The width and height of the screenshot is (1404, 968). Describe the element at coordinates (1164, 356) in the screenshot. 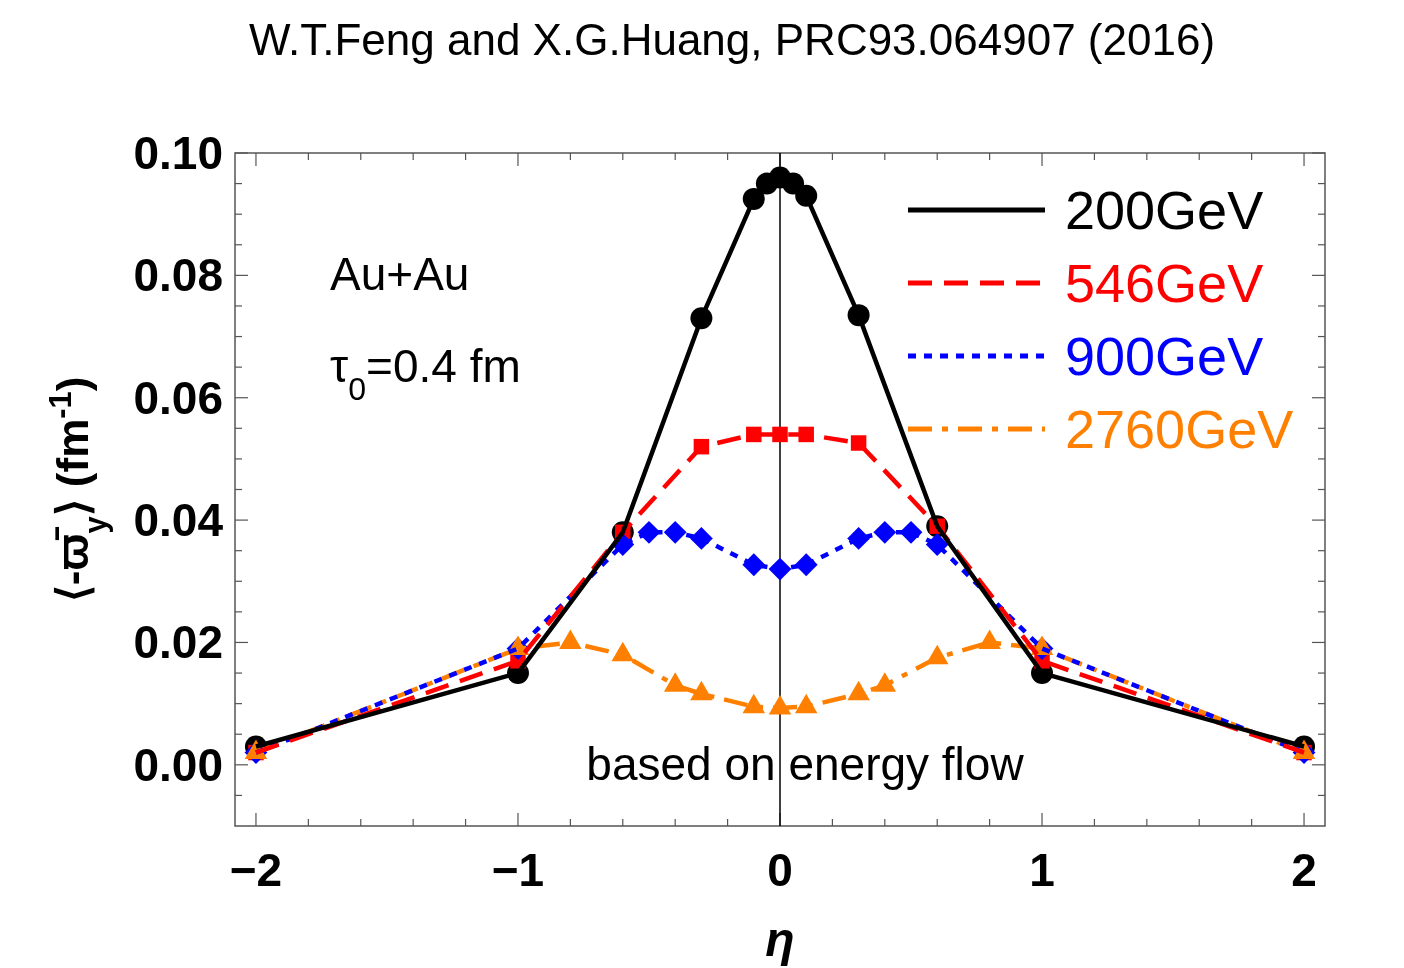

I see `legend-label: 900GeV` at that location.